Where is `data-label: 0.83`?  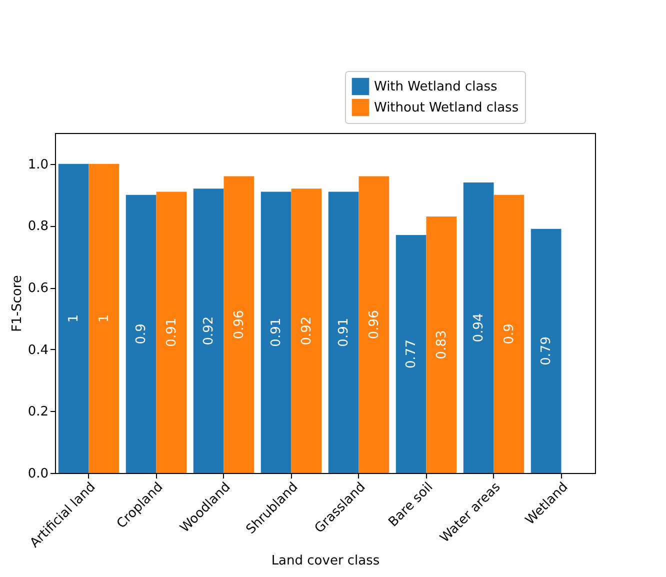
data-label: 0.83 is located at coordinates (442, 345).